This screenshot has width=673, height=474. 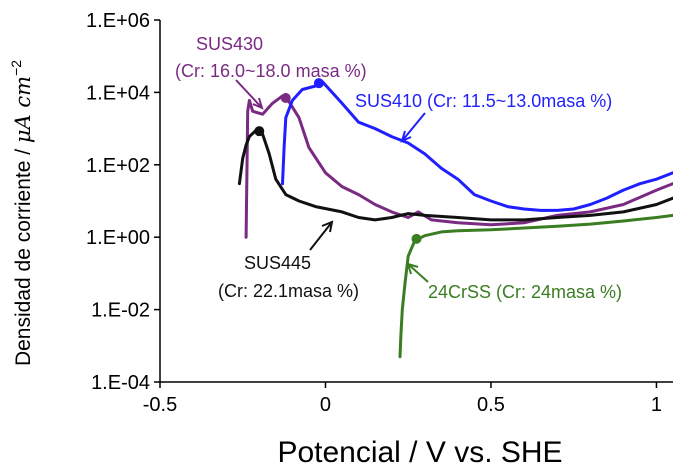 I want to click on annotation-sus410: SUS410 (Cr: 11.5~13.0masa %), so click(x=483, y=101).